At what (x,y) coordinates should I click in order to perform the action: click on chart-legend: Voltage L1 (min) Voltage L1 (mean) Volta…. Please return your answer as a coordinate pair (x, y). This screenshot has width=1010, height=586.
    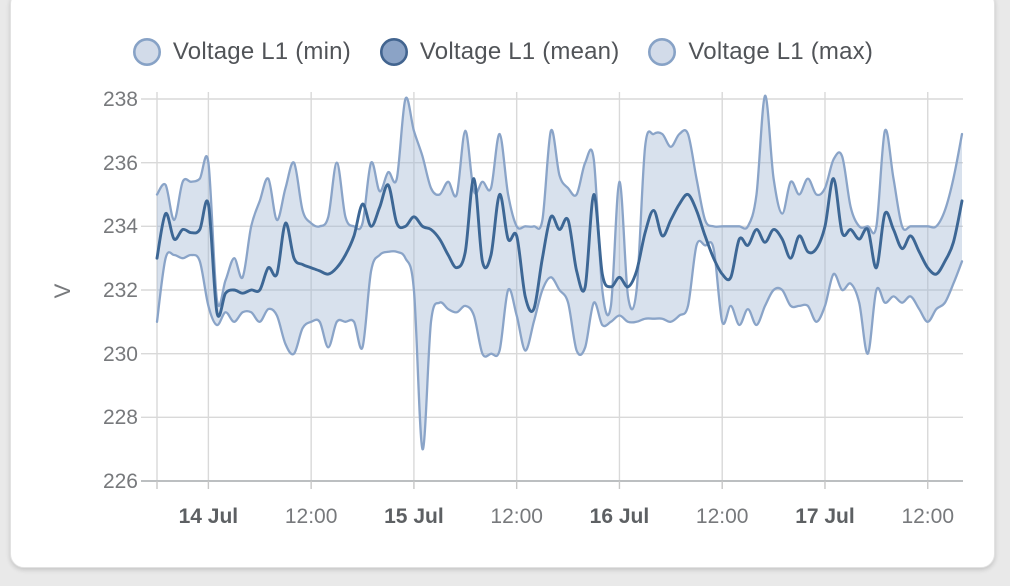
    Looking at the image, I should click on (502, 52).